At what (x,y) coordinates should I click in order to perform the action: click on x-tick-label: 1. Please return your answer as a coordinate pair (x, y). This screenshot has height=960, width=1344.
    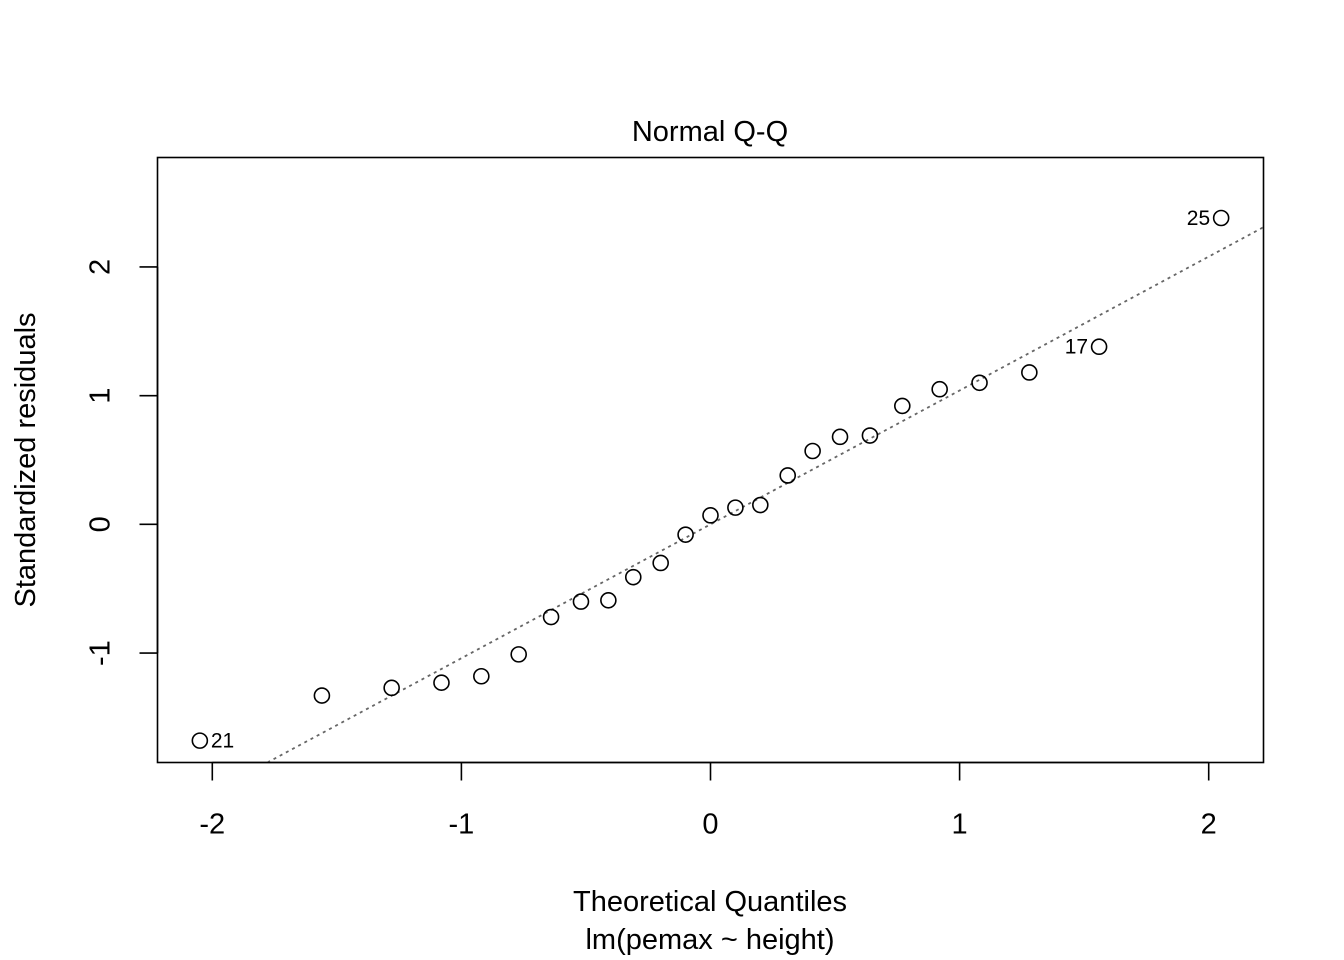
    Looking at the image, I should click on (960, 825).